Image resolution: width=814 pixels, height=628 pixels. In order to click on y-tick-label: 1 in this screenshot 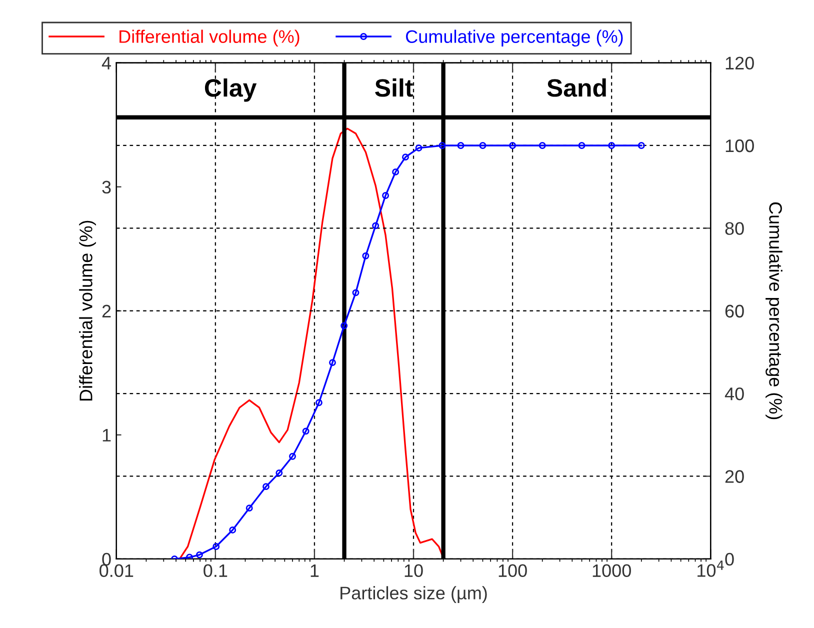, I will do `click(106, 435)`.